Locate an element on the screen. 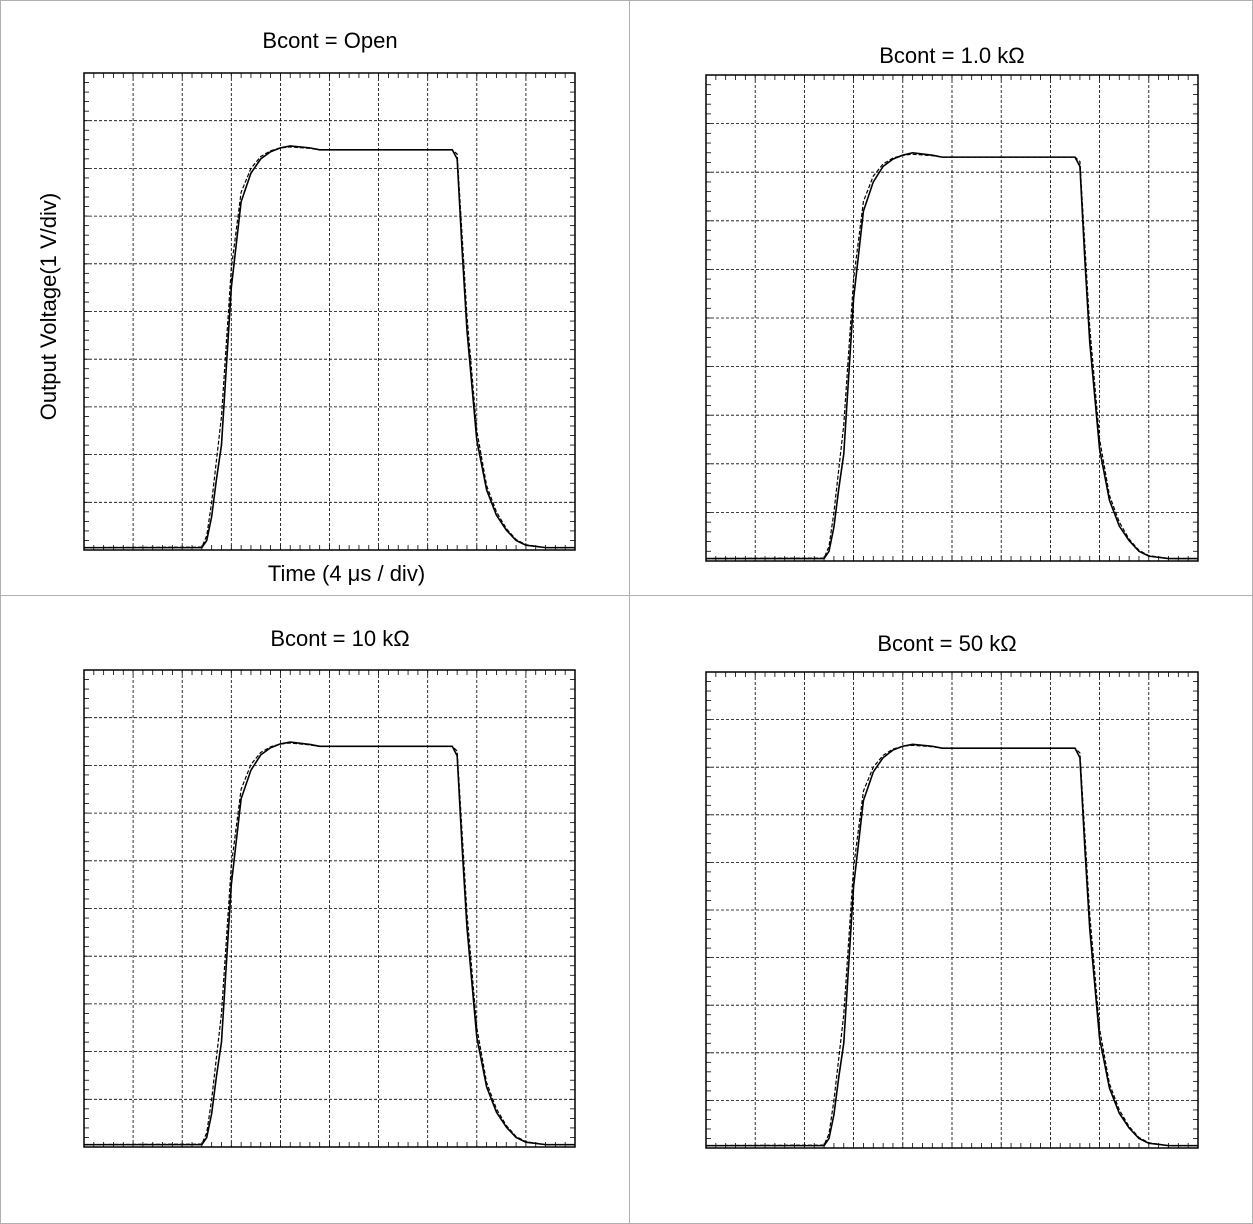 The width and height of the screenshot is (1253, 1224). chart-title: Bcont = 50 kΩ is located at coordinates (946, 643).